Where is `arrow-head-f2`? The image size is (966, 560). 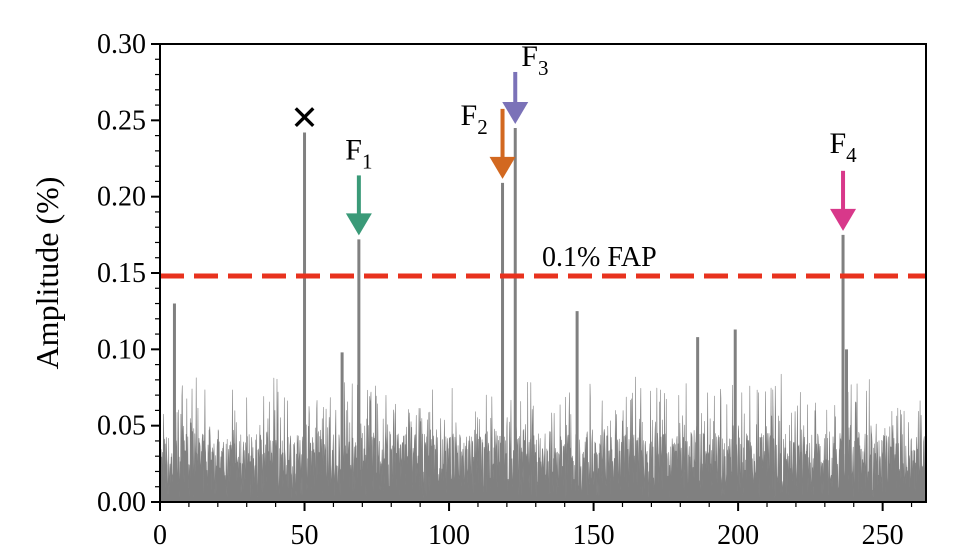 arrow-head-f2 is located at coordinates (502, 167).